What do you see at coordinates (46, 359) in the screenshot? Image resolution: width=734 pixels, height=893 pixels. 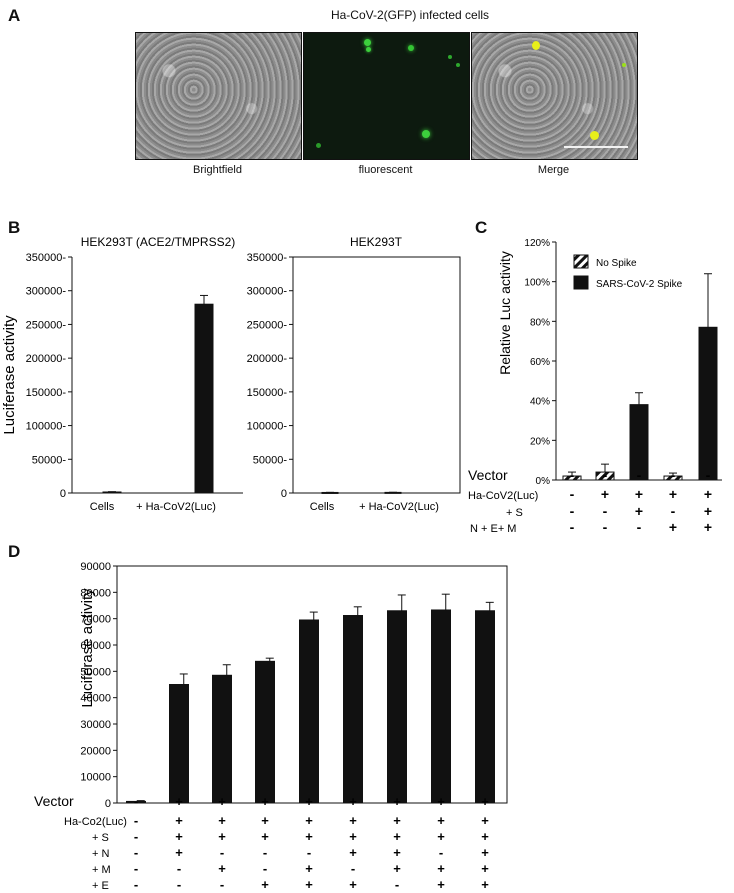 I see `y-tick-label: 200000-` at bounding box center [46, 359].